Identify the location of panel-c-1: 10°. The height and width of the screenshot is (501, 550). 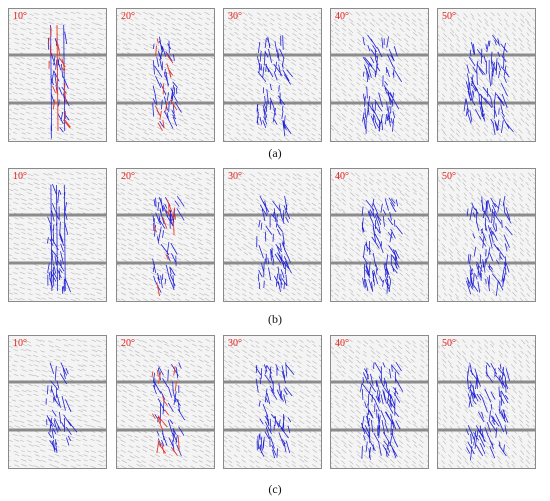
(57, 402).